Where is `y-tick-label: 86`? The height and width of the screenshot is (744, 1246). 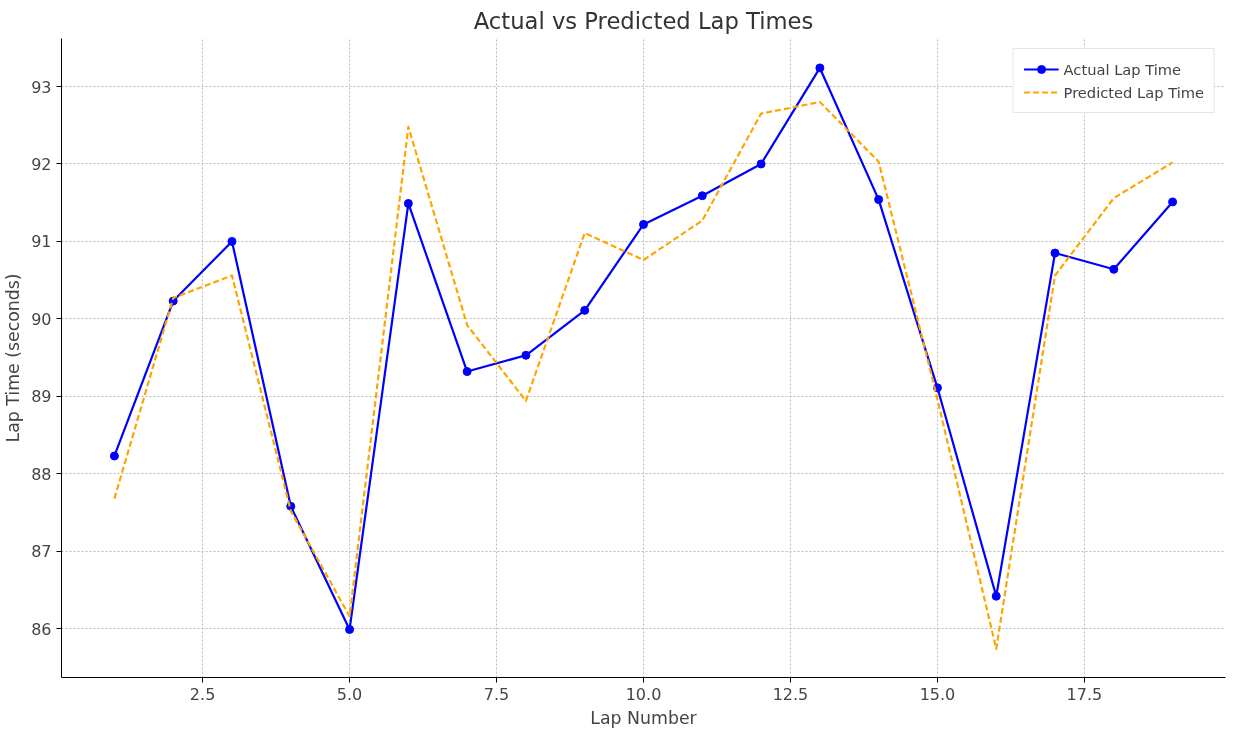 y-tick-label: 86 is located at coordinates (41, 629).